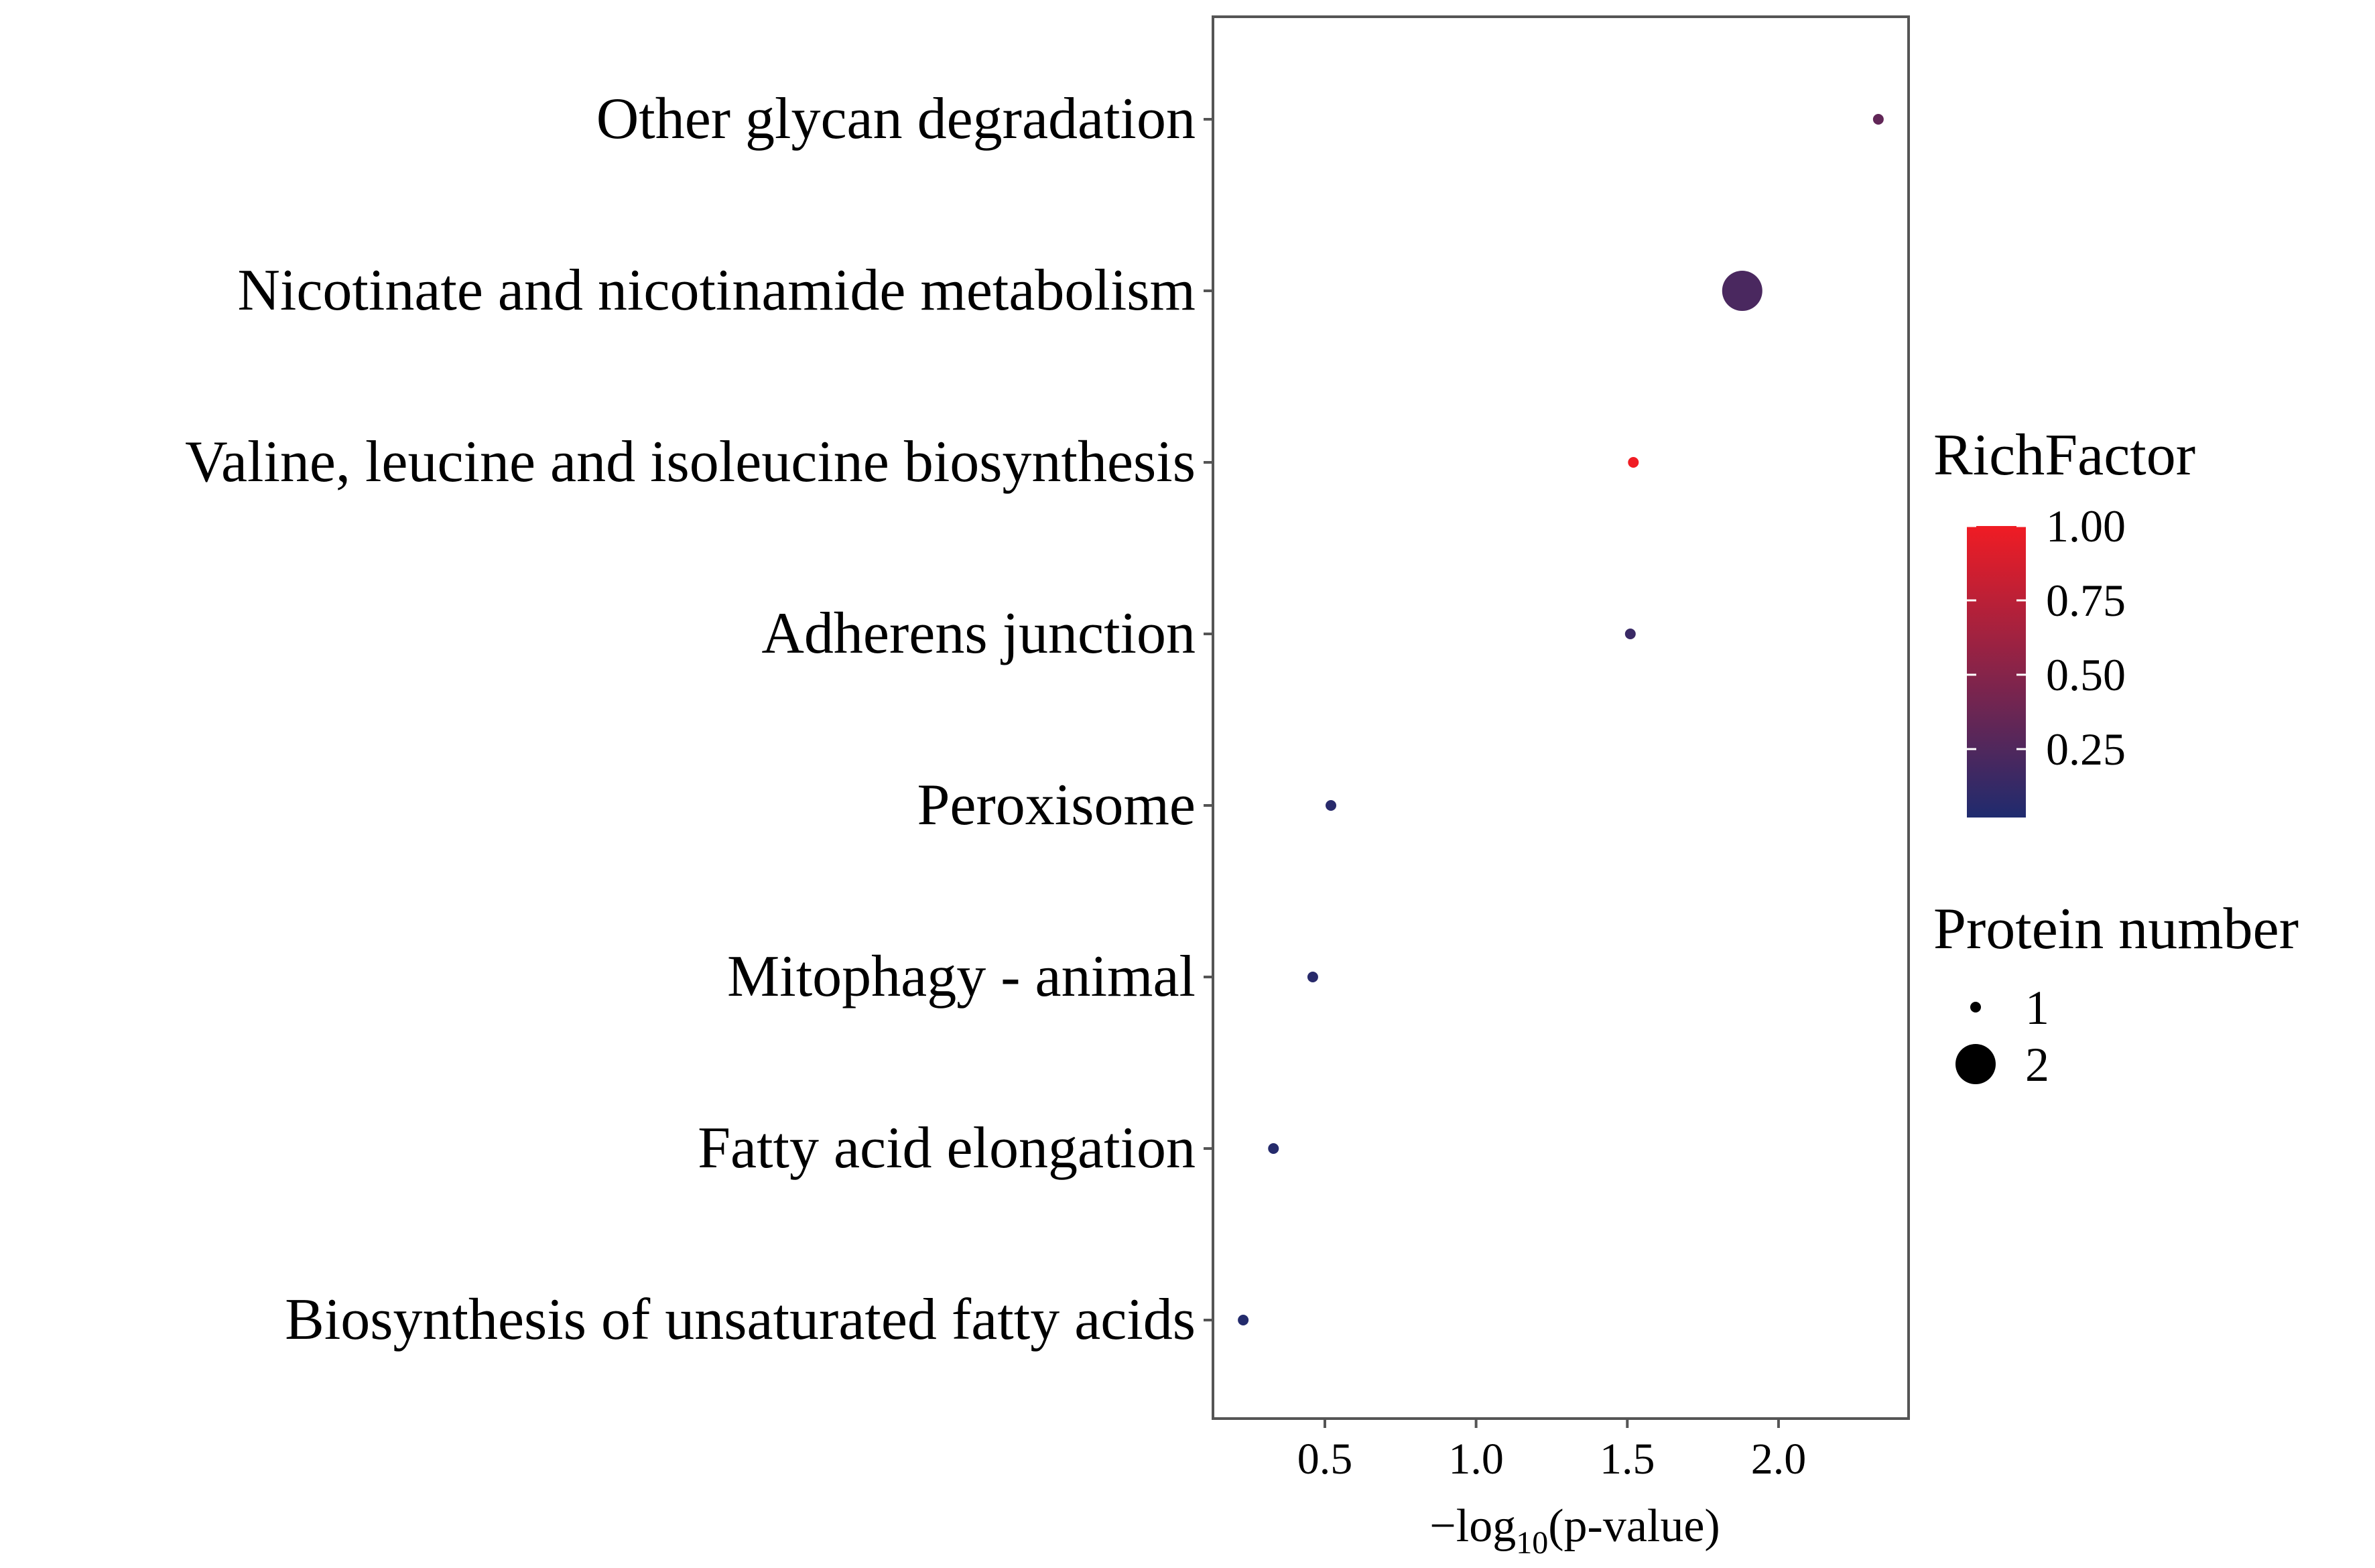 This screenshot has width=2375, height=1568. What do you see at coordinates (1996, 672) in the screenshot?
I see `color-legend-bar` at bounding box center [1996, 672].